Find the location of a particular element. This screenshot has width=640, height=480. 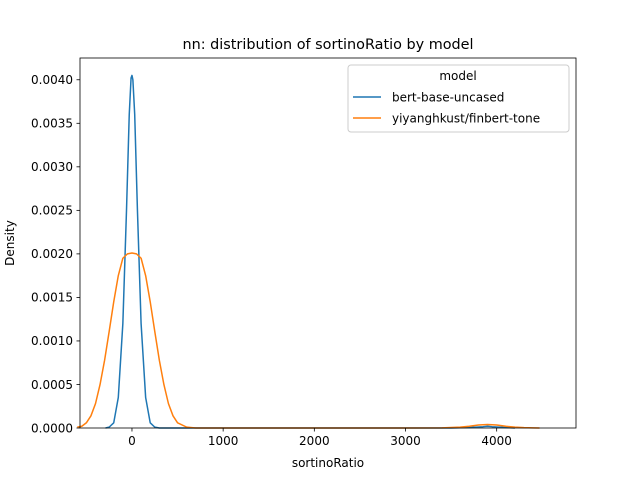

x-tick-label: 1000 is located at coordinates (223, 441).